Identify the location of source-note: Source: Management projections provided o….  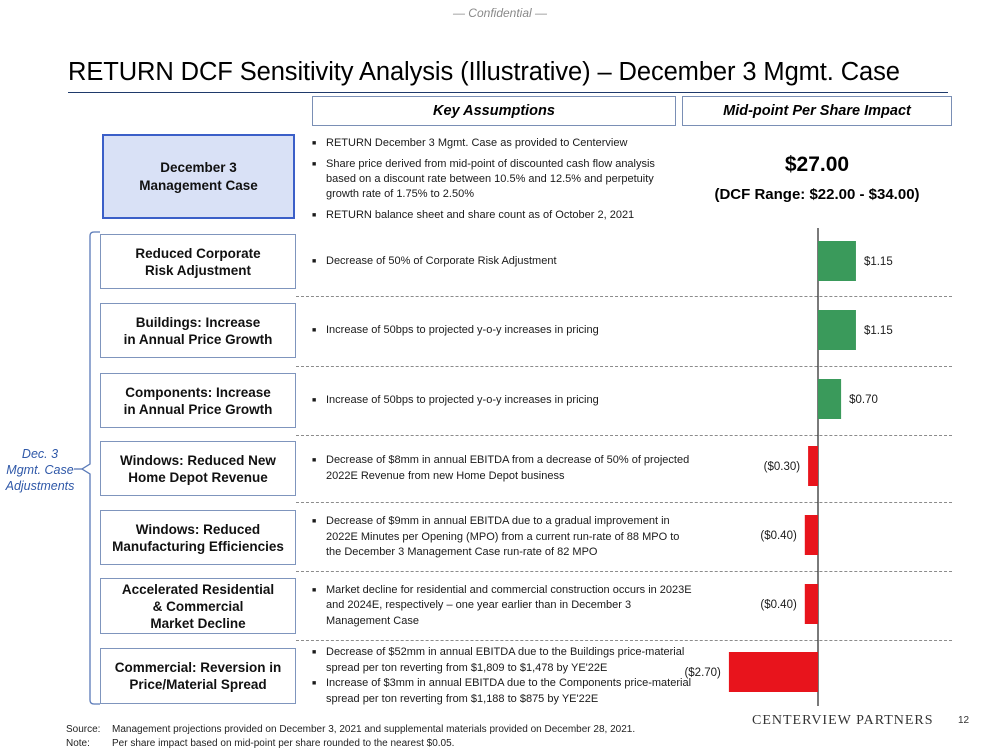
(351, 729).